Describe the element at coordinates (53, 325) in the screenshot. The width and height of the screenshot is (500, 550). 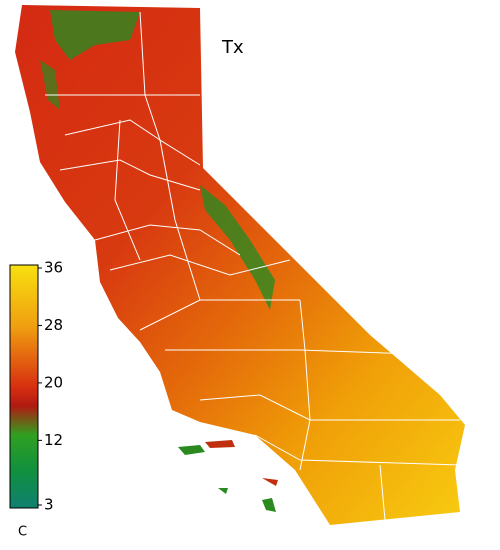
I see `colorbar-tick-label: 28` at that location.